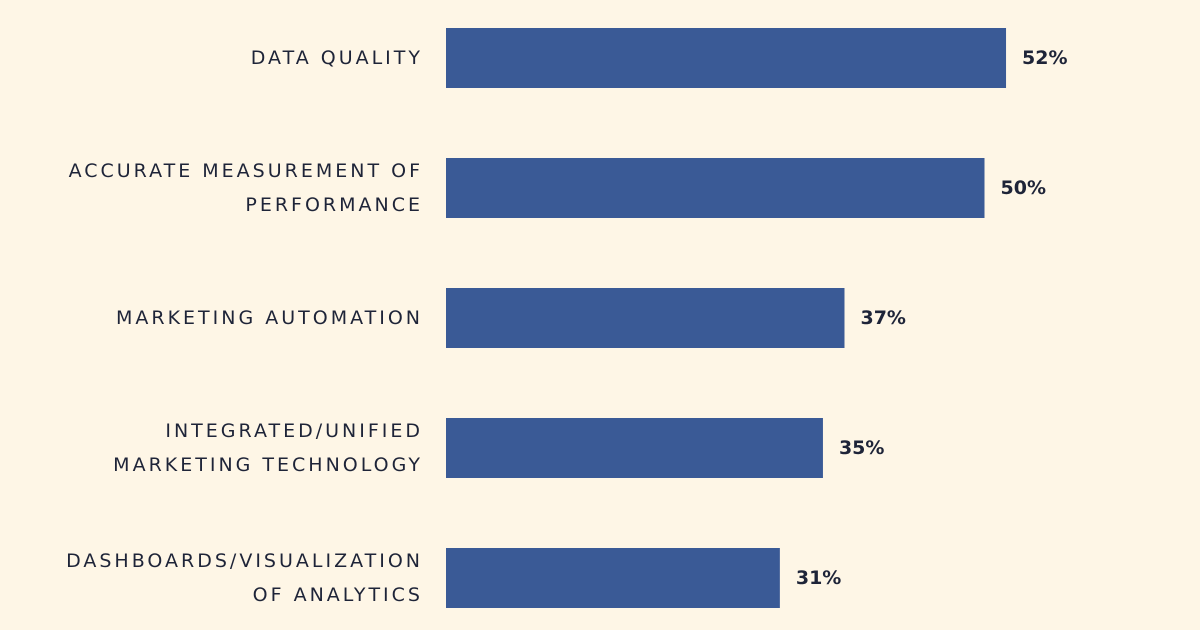 The width and height of the screenshot is (1200, 630). Describe the element at coordinates (268, 465) in the screenshot. I see `category-label-4-line-2: MARKETING TECHNOLOGY` at that location.